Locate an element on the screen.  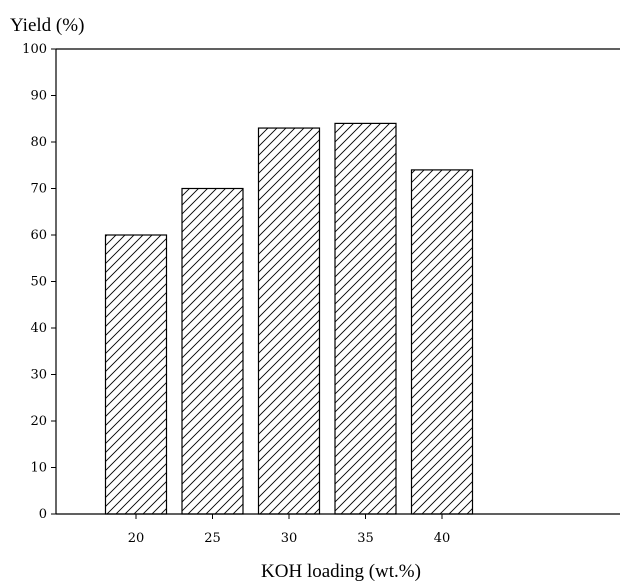
y-tick-label: 50 is located at coordinates (38, 282).